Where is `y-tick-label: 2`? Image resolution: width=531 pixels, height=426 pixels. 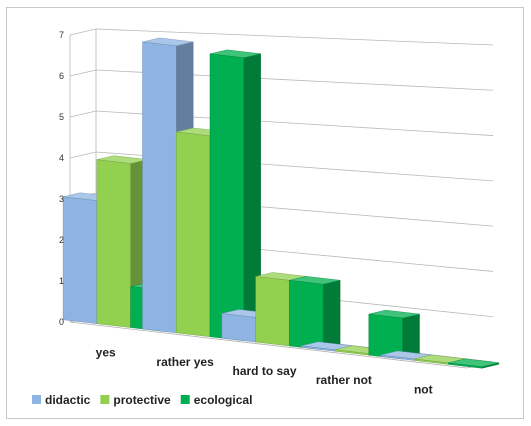 y-tick-label: 2 is located at coordinates (61, 240).